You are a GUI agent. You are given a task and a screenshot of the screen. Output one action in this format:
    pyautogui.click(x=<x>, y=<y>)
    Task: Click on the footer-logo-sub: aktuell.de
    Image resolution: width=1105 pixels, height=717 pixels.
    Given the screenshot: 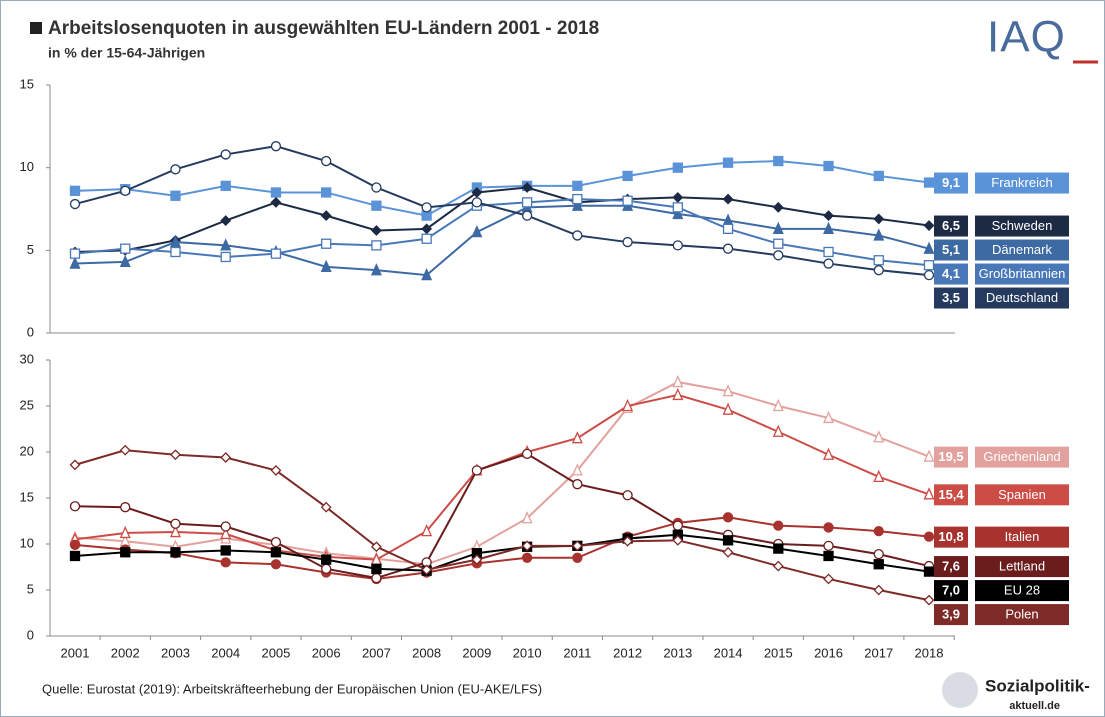 What is the action you would take?
    pyautogui.click(x=1034, y=706)
    